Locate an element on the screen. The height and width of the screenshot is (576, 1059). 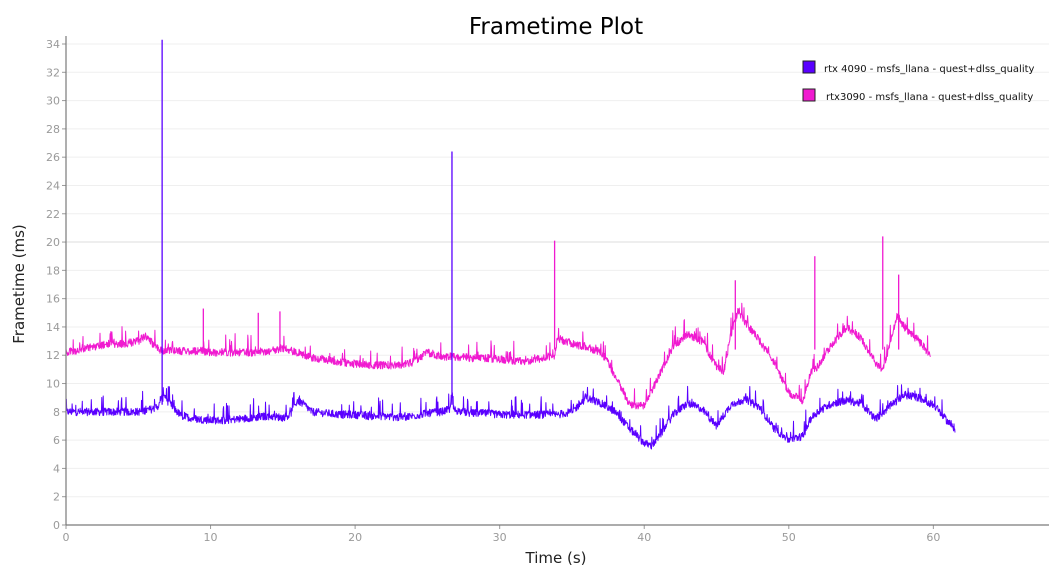
y-tick-label: 30 is located at coordinates (53, 101).